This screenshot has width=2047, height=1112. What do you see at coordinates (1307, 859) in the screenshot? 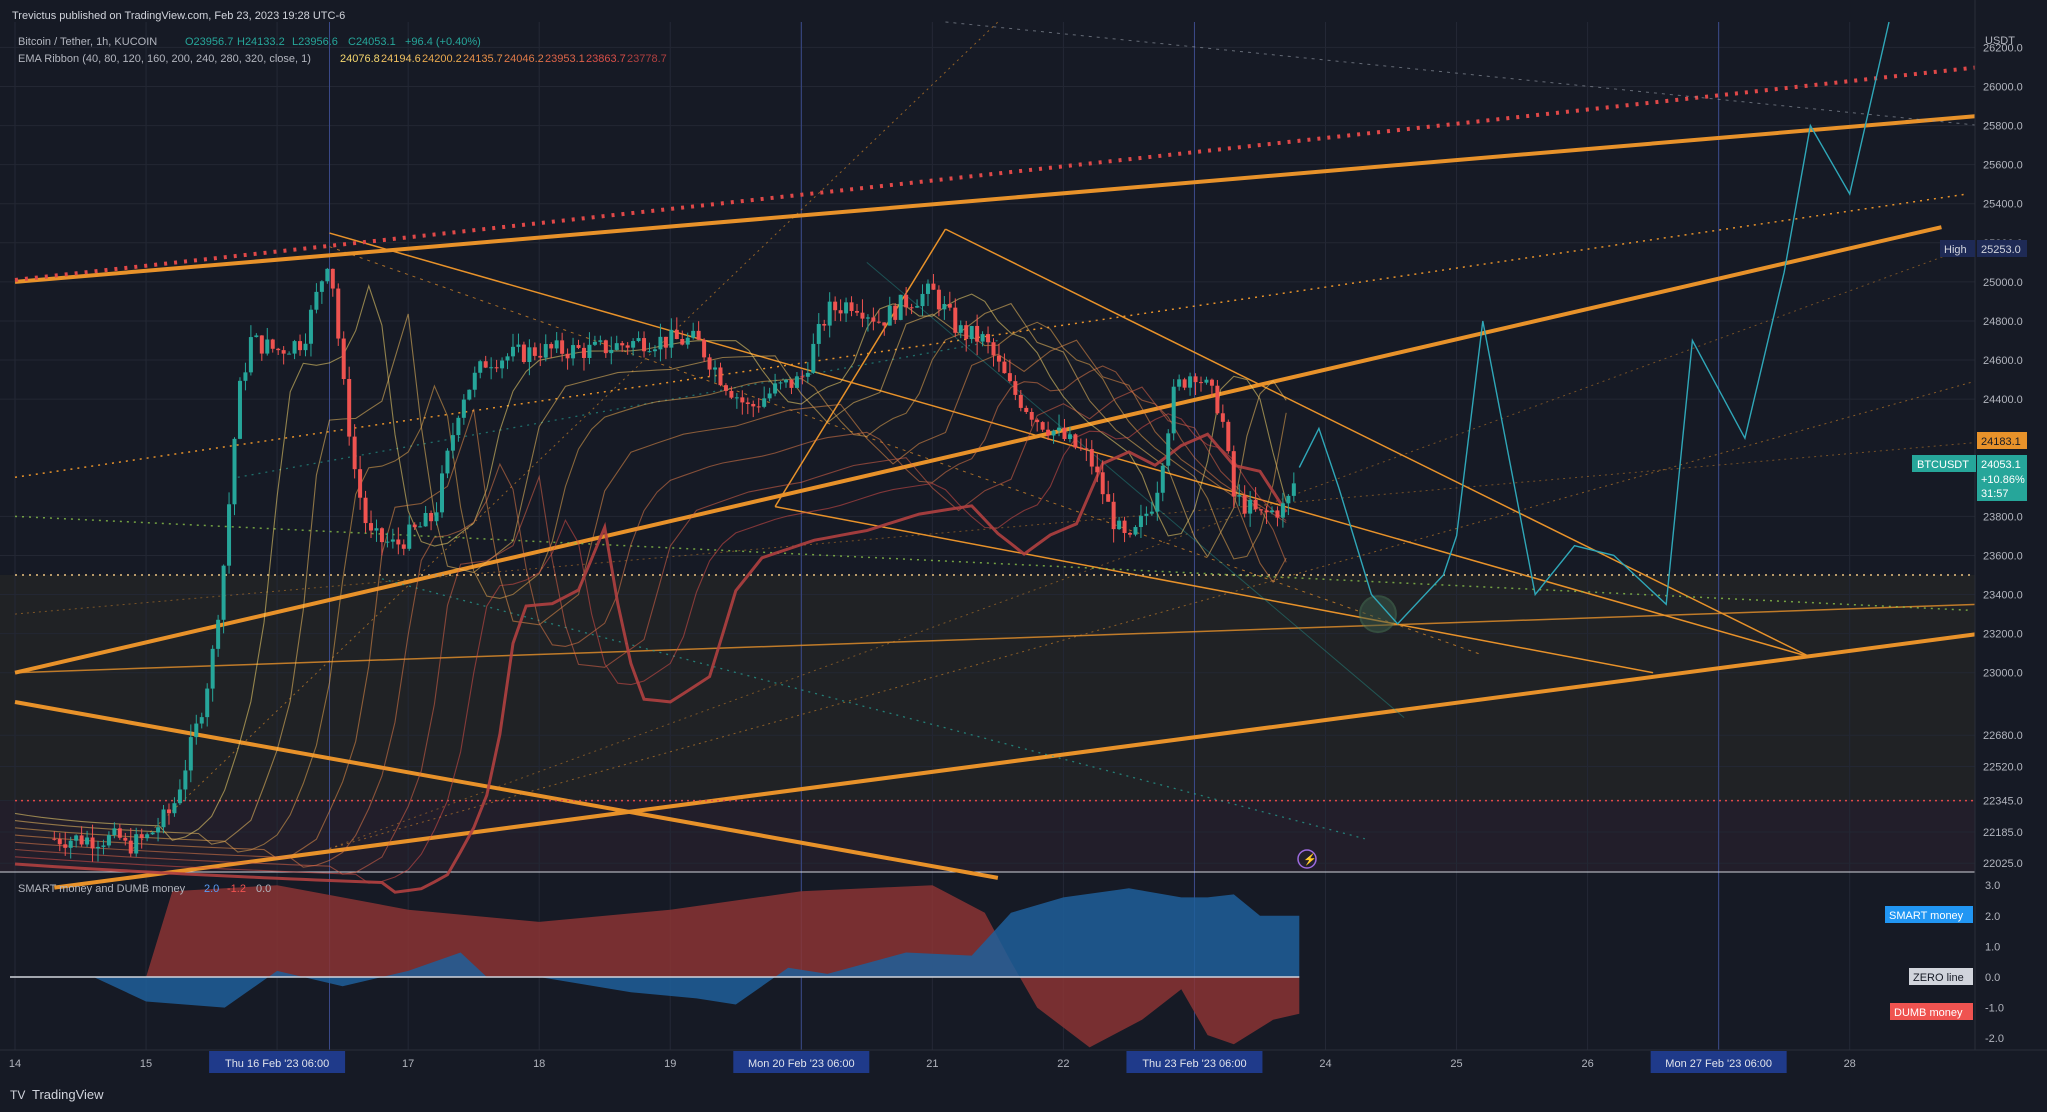
I see `lightning-icon` at bounding box center [1307, 859].